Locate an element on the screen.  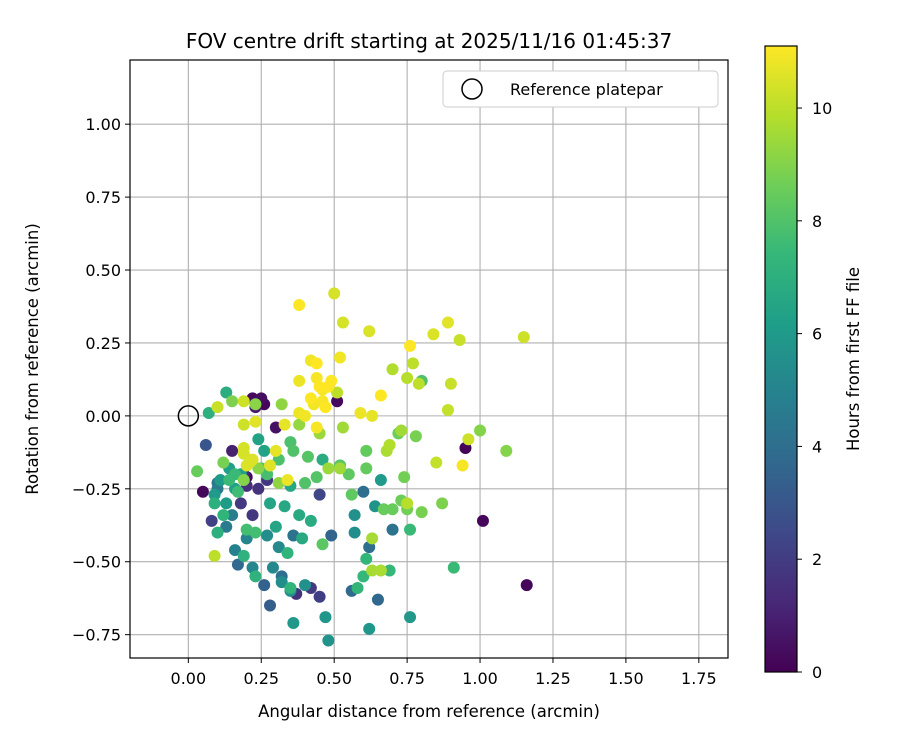
colorbar-tick-label: 0 is located at coordinates (817, 672).